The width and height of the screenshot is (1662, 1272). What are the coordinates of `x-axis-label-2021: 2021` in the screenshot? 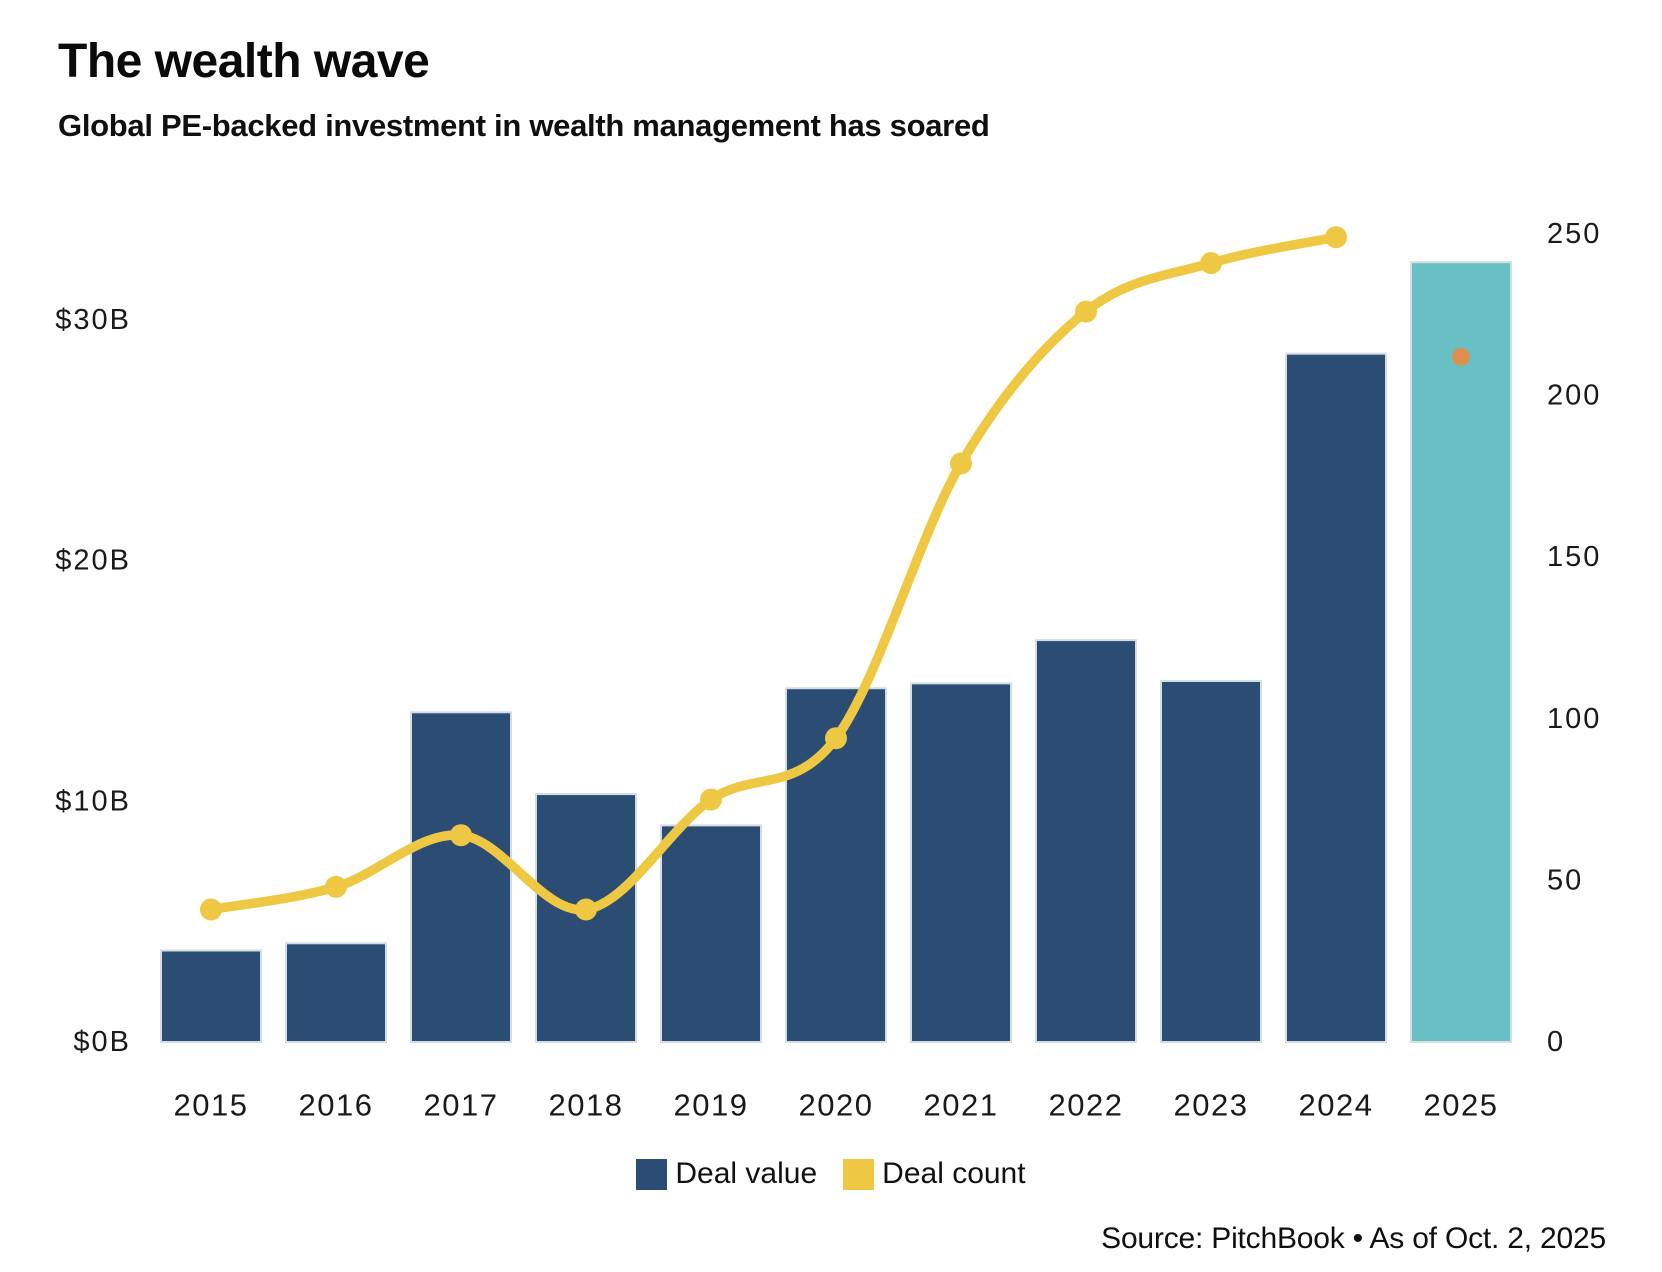 It's located at (961, 1105).